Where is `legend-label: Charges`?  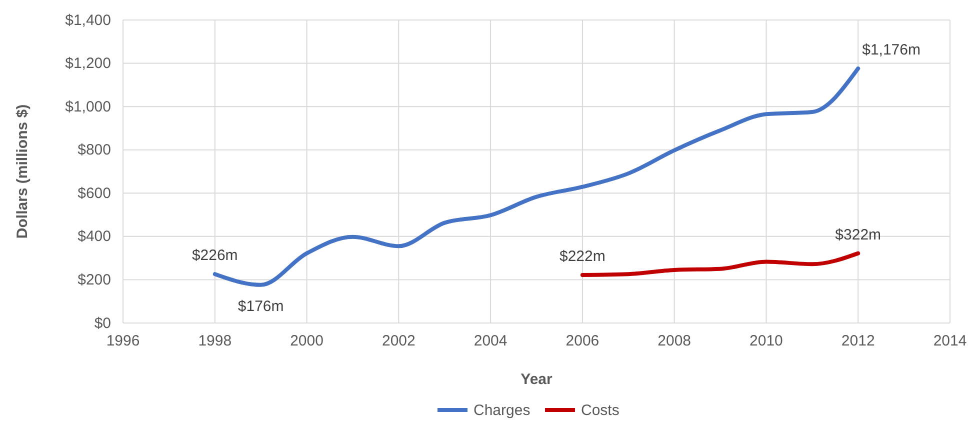
legend-label: Charges is located at coordinates (502, 410).